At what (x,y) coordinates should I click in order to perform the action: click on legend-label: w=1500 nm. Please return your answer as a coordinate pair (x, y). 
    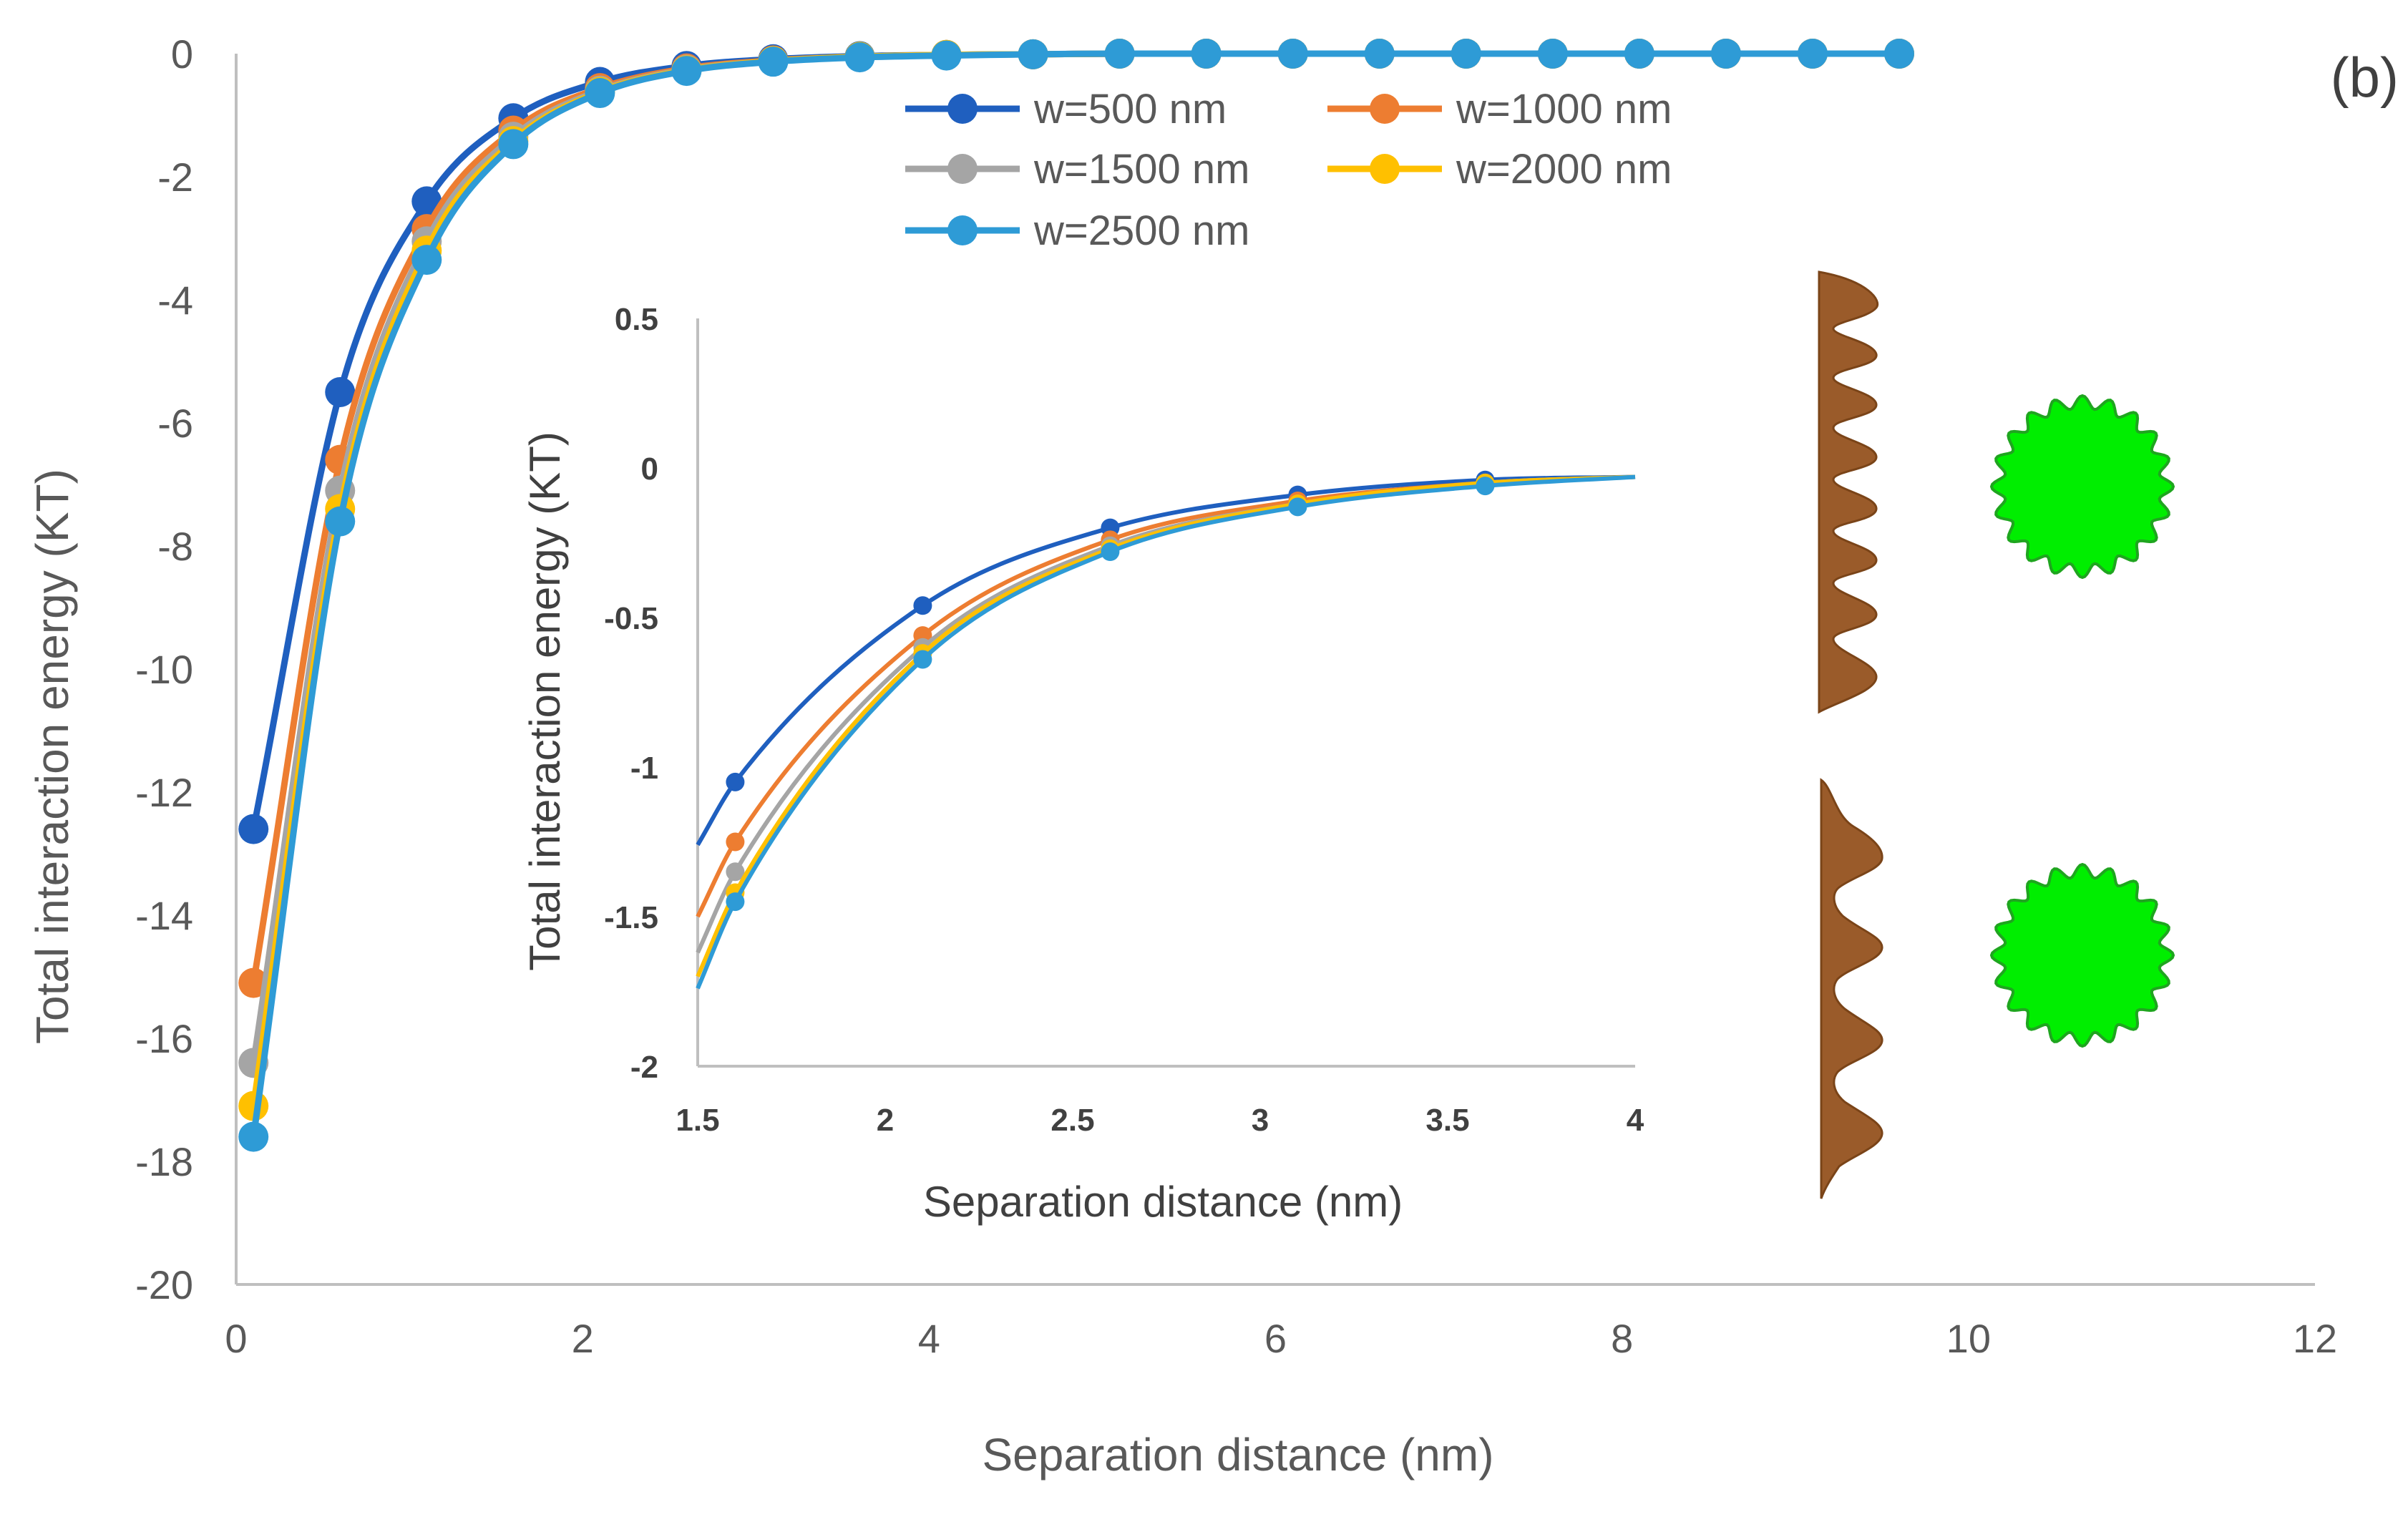
    Looking at the image, I should click on (1141, 169).